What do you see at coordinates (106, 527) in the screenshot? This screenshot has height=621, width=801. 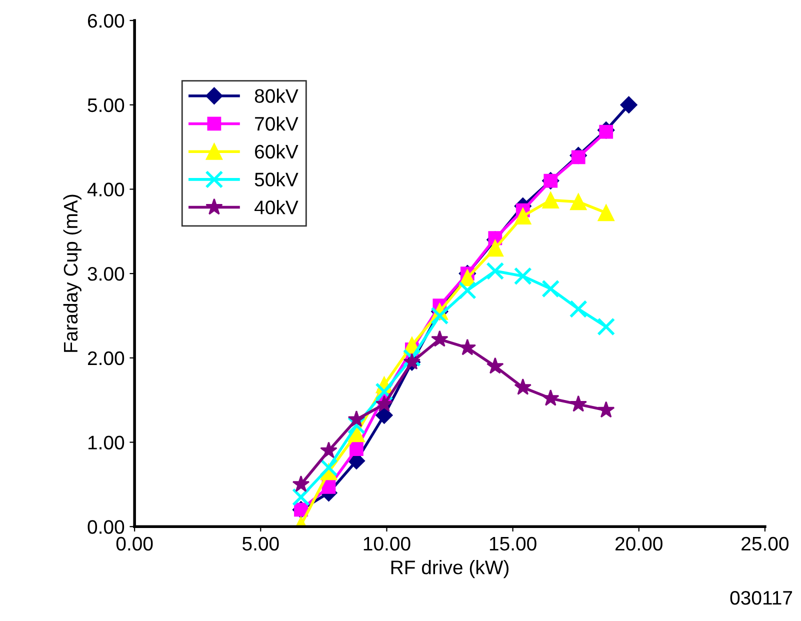 I see `y-tick-label: 0.00` at bounding box center [106, 527].